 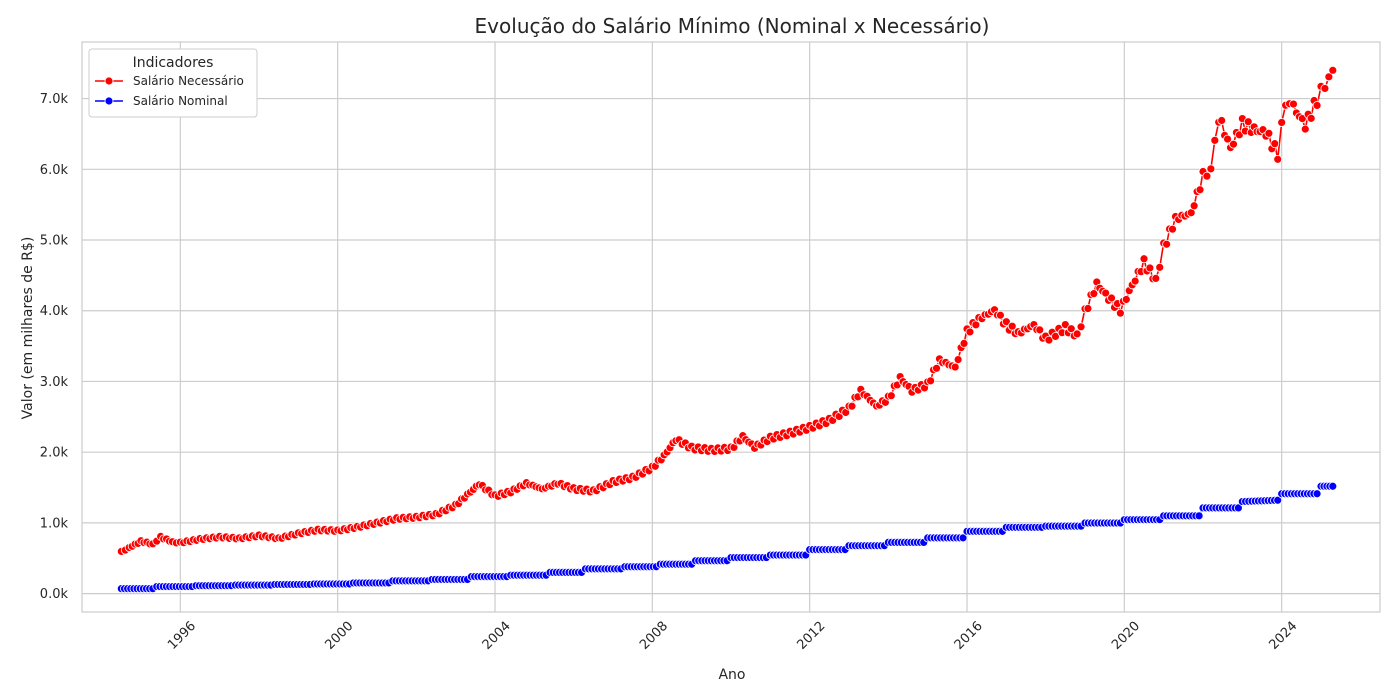 I want to click on x-tick-label: 2020, so click(x=1126, y=636).